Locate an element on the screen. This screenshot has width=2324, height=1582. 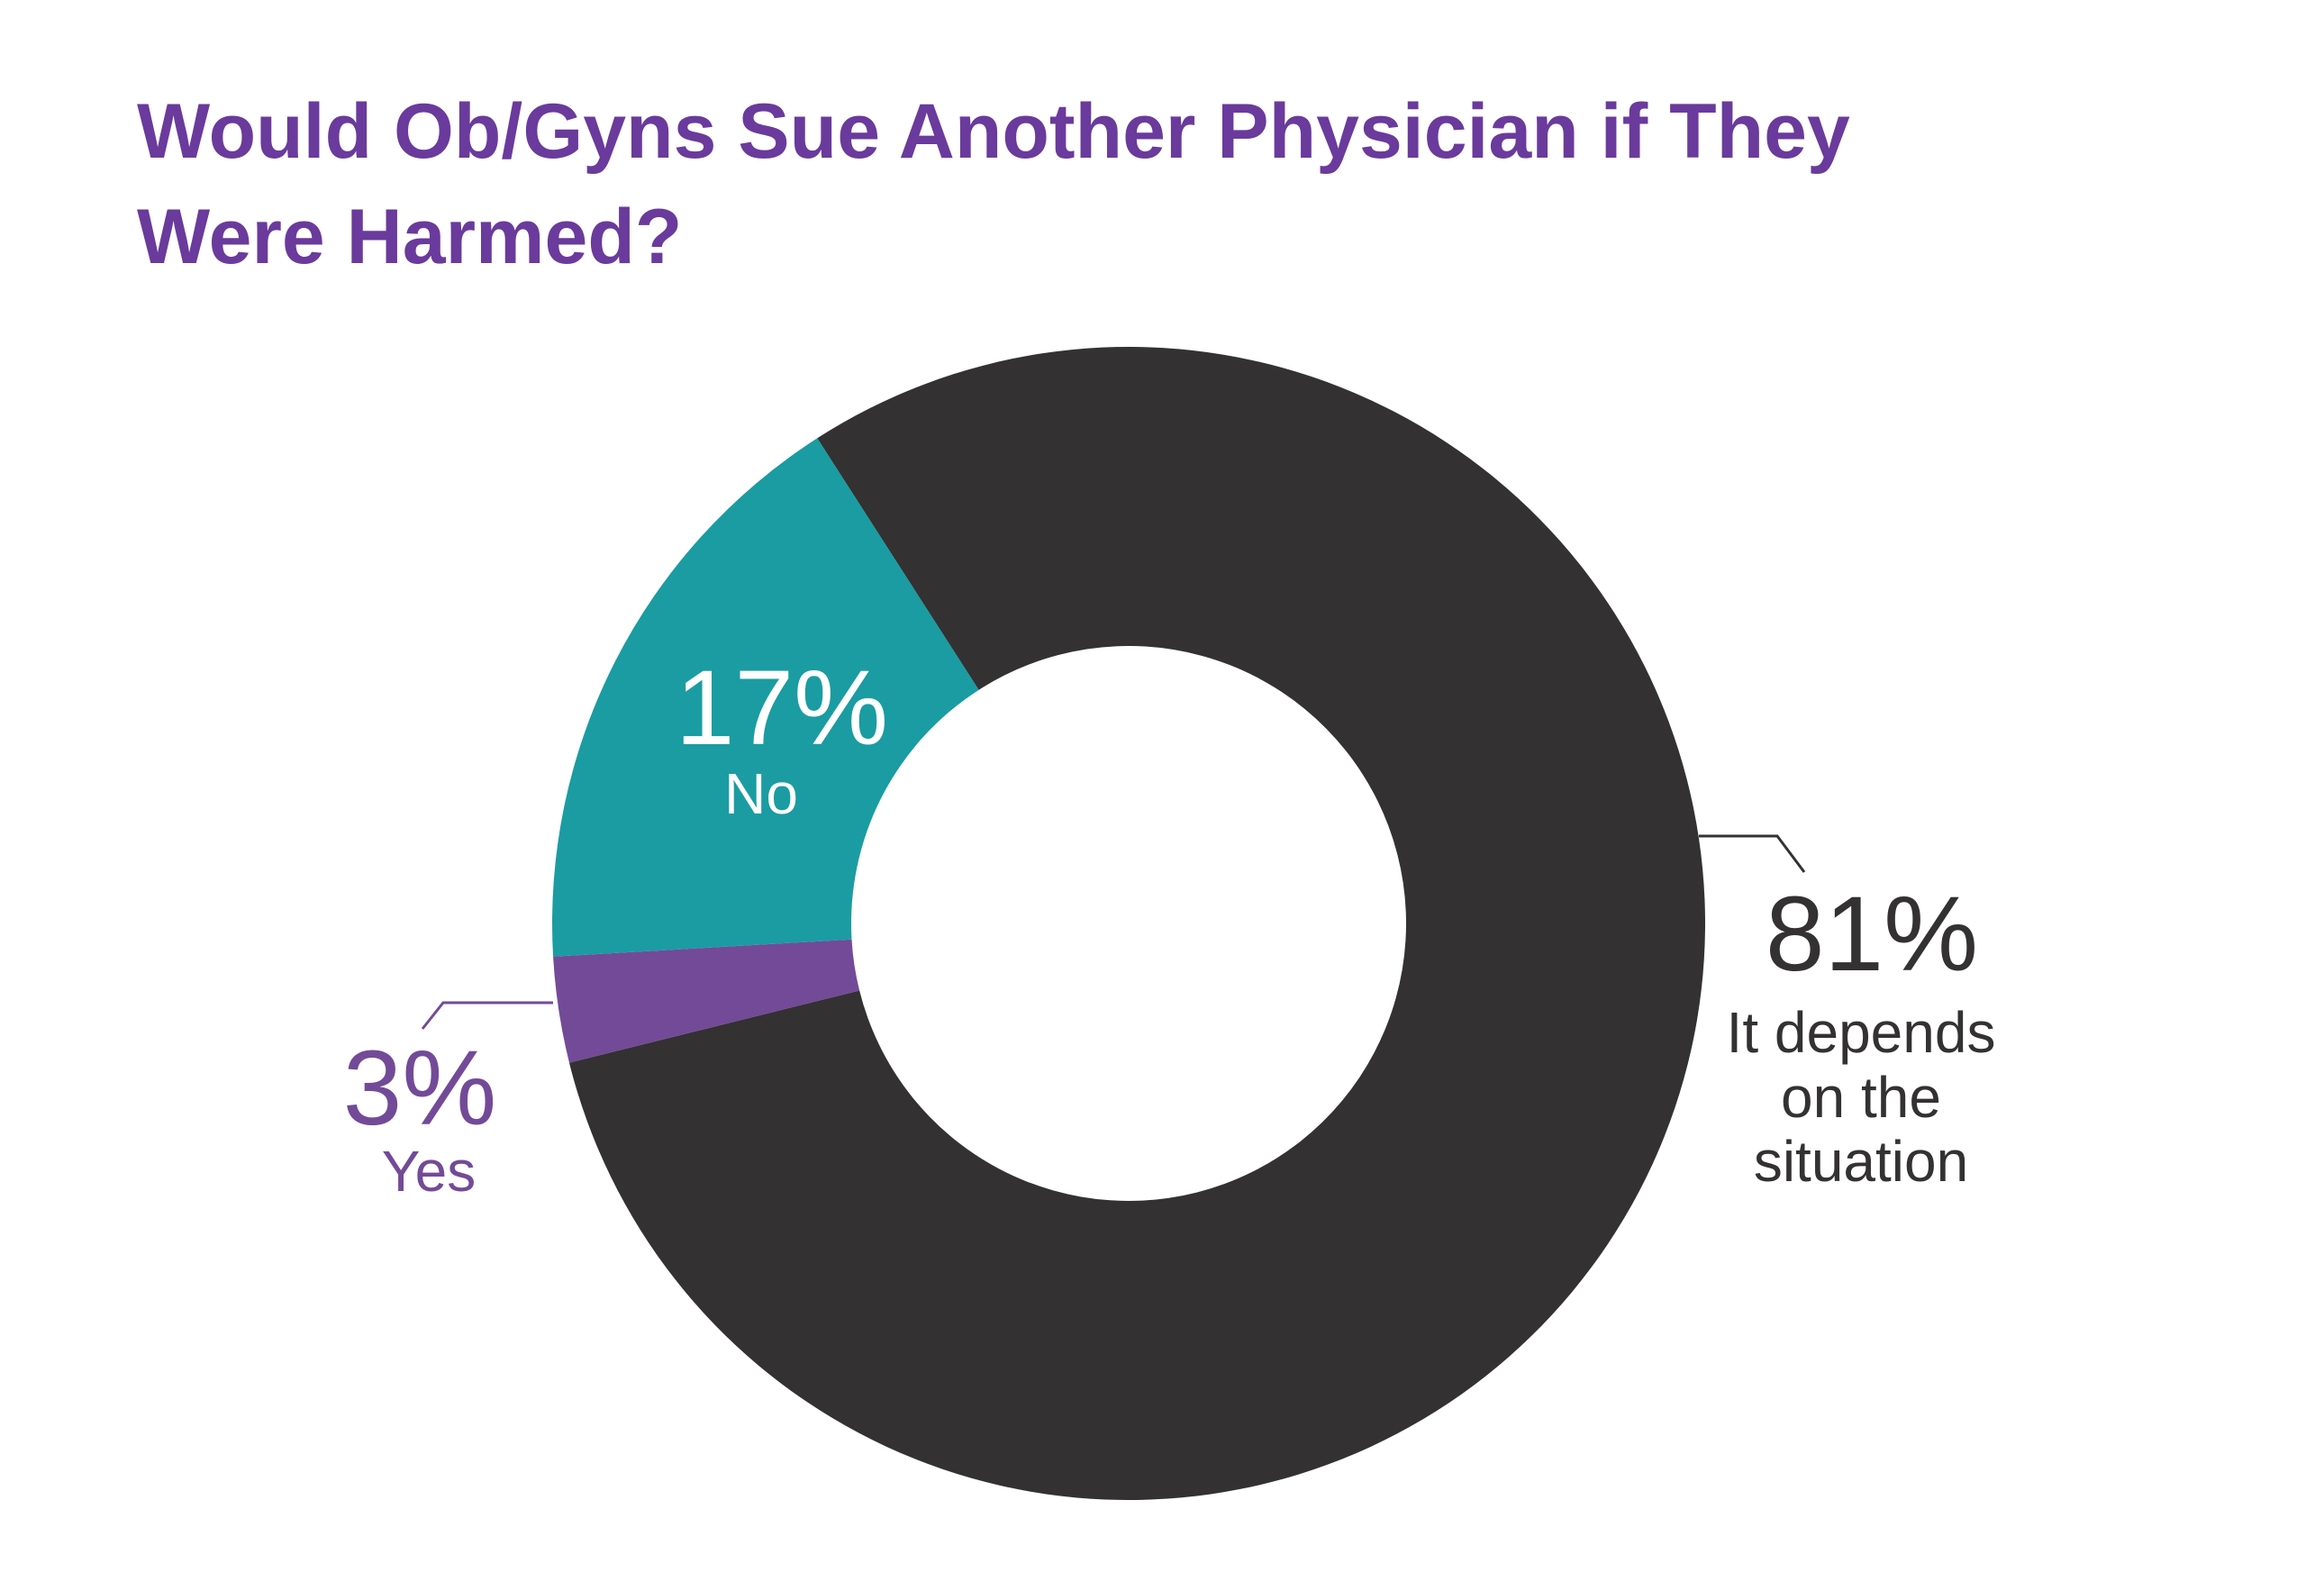
value-label-no: 17% is located at coordinates (782, 709).